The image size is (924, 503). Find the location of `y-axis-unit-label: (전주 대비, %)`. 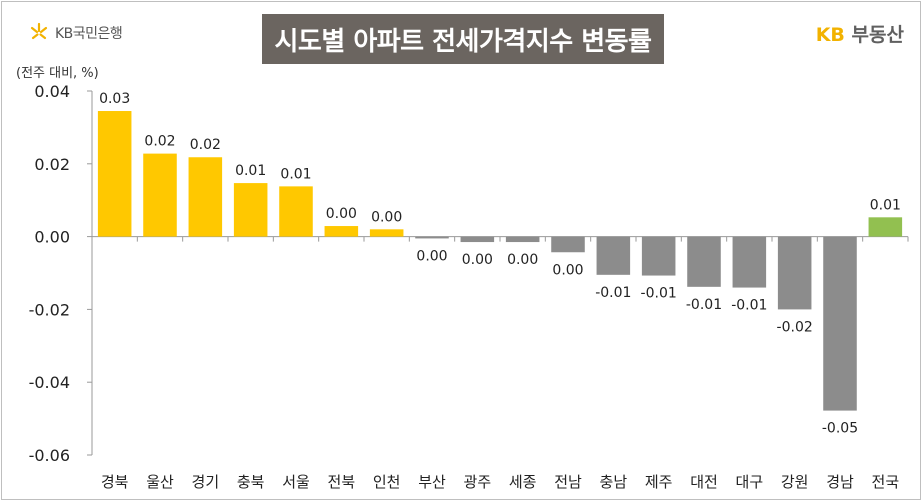

y-axis-unit-label: (전주 대비, %) is located at coordinates (57, 73).